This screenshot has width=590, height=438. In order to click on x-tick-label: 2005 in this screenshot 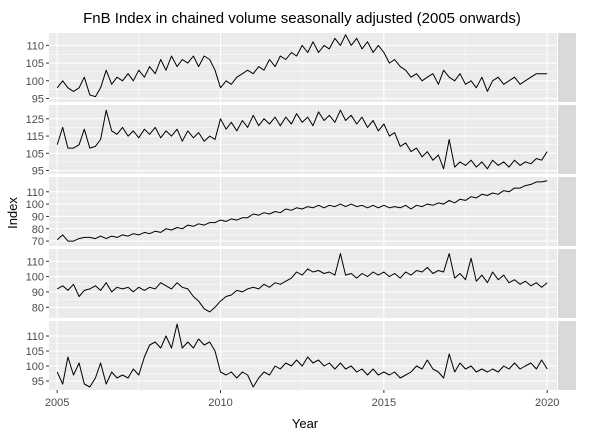, I will do `click(57, 403)`.